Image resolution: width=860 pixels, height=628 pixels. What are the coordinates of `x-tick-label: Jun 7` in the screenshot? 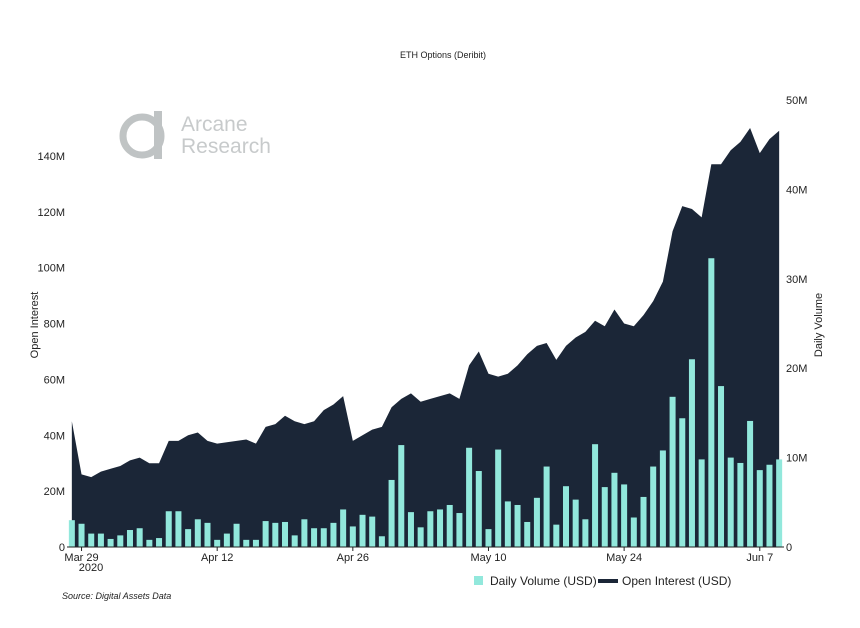 It's located at (759, 558).